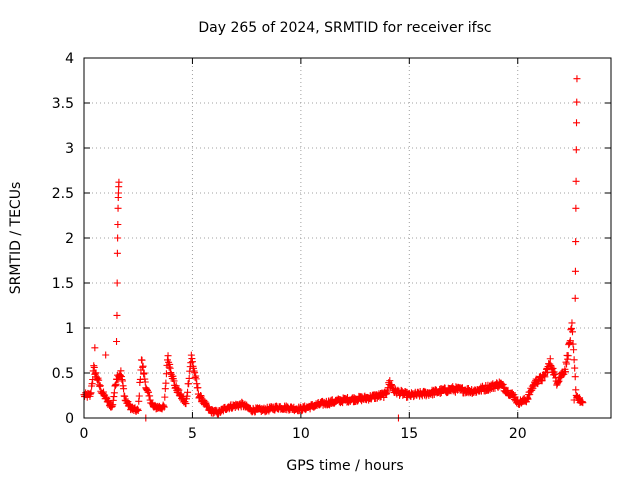 This screenshot has width=640, height=480. Describe the element at coordinates (69, 149) in the screenshot. I see `y-tick-label: 3` at that location.